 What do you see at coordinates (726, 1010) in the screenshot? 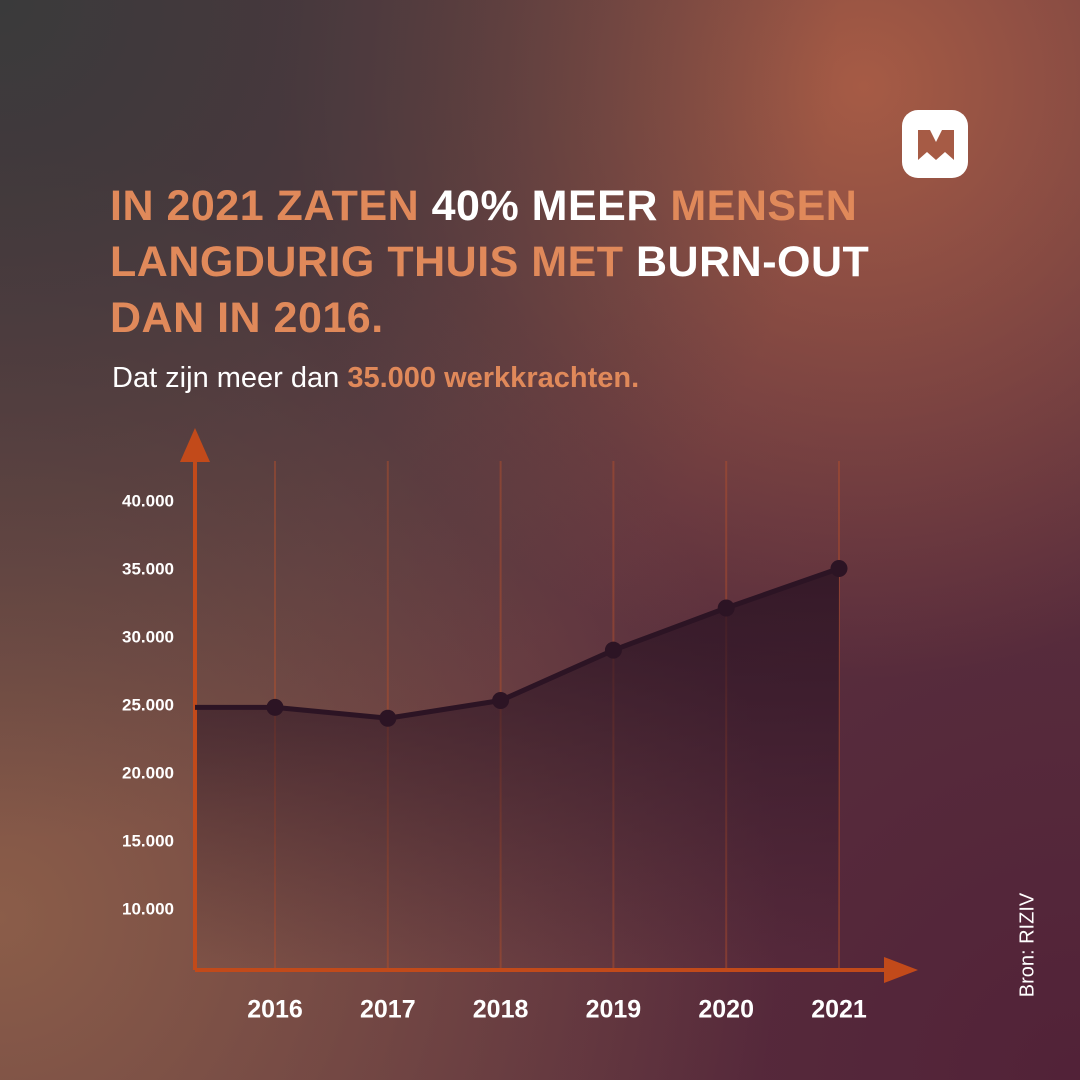
I see `x-tick-label: 2020` at bounding box center [726, 1010].